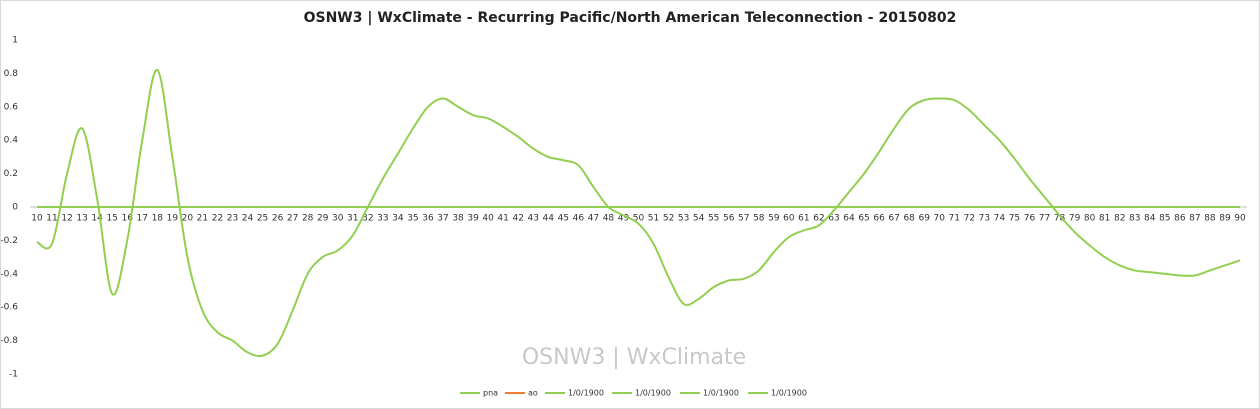 The image size is (1260, 409). Describe the element at coordinates (490, 393) in the screenshot. I see `legend-label: pna` at that location.